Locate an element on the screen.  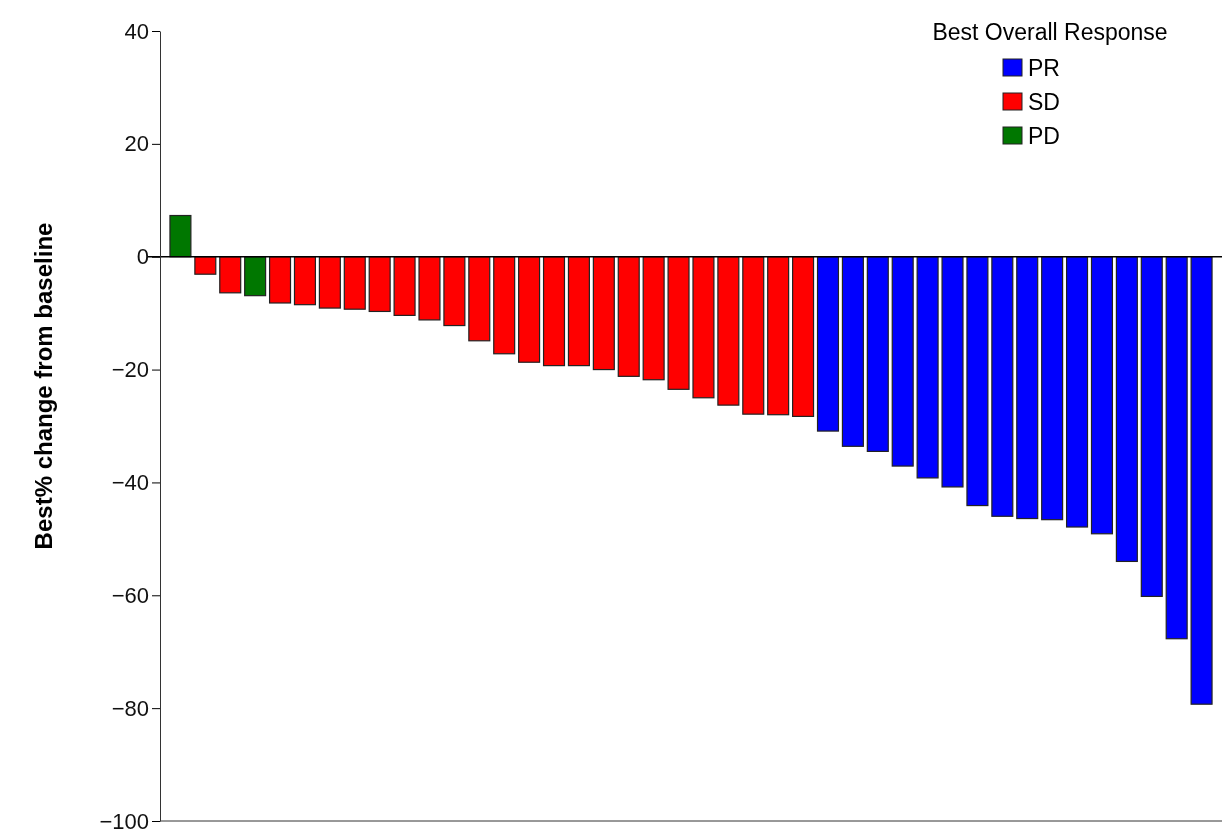
y-tick-label: 0 is located at coordinates (142, 257).